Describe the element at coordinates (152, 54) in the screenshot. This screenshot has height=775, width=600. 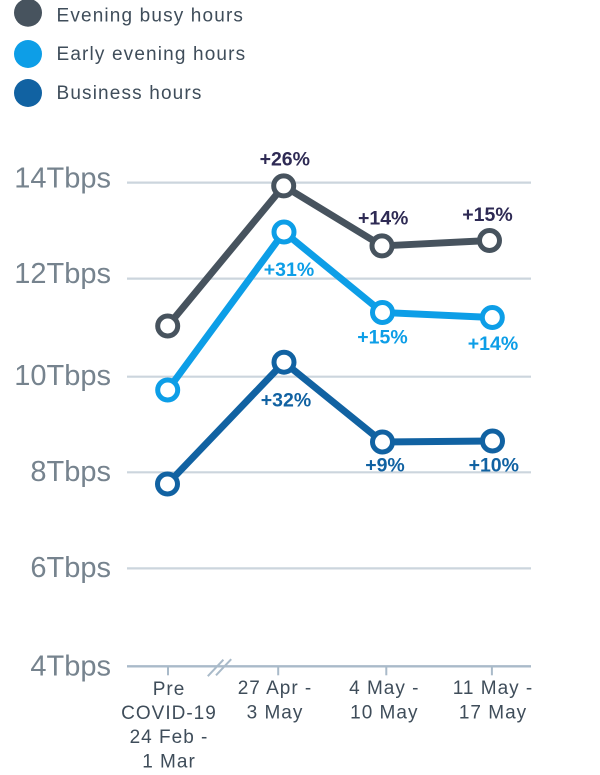
I see `svg-text: Early evening hours` at that location.